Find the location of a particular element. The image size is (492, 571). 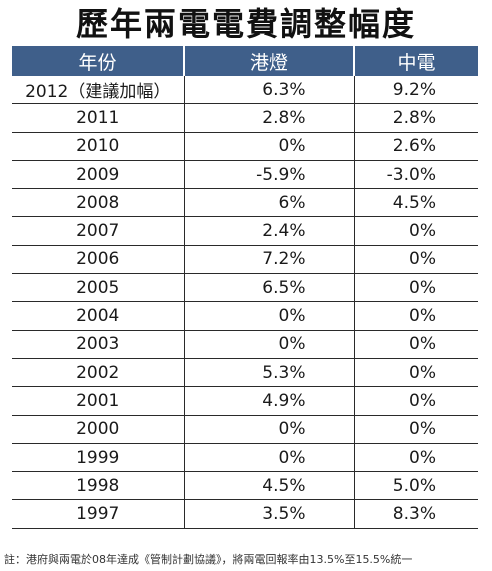

cell-hk-electric: 4.5% is located at coordinates (268, 486).